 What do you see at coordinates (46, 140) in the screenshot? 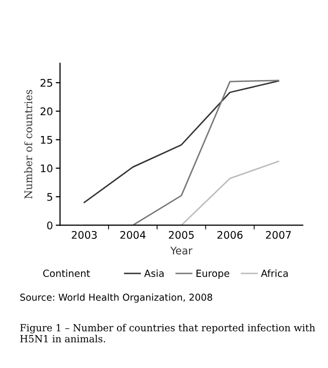
I see `y-tick-label: 15` at bounding box center [46, 140].